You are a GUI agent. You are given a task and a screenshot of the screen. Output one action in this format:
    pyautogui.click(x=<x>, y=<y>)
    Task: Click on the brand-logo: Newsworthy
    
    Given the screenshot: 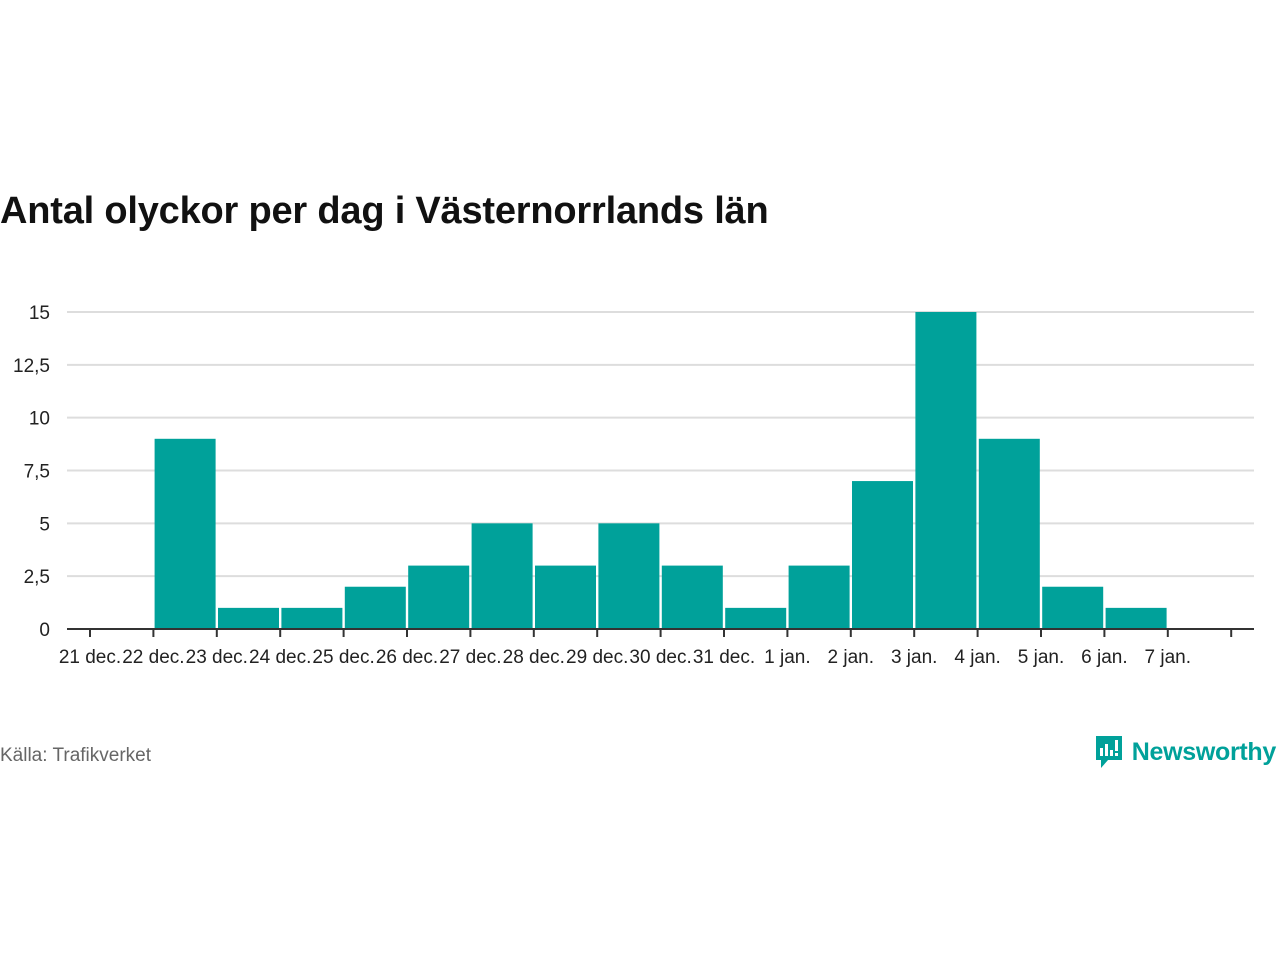 What is the action you would take?
    pyautogui.click(x=1185, y=752)
    